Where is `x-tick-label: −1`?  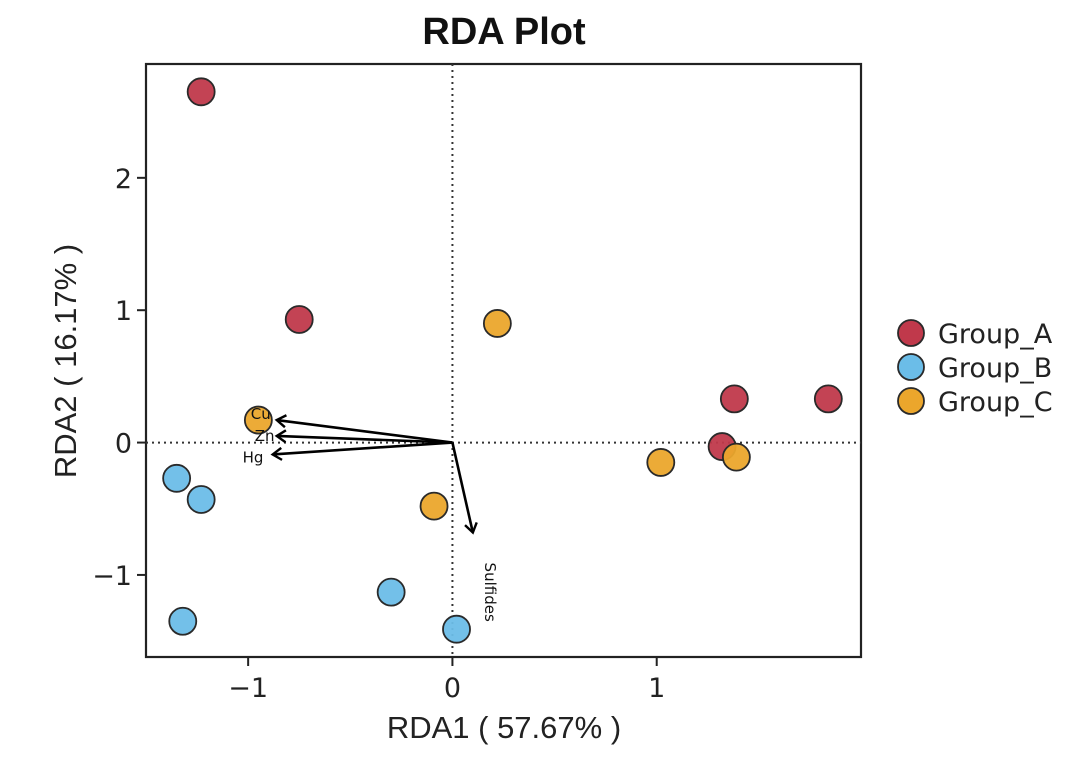
x-tick-label: −1 is located at coordinates (248, 688).